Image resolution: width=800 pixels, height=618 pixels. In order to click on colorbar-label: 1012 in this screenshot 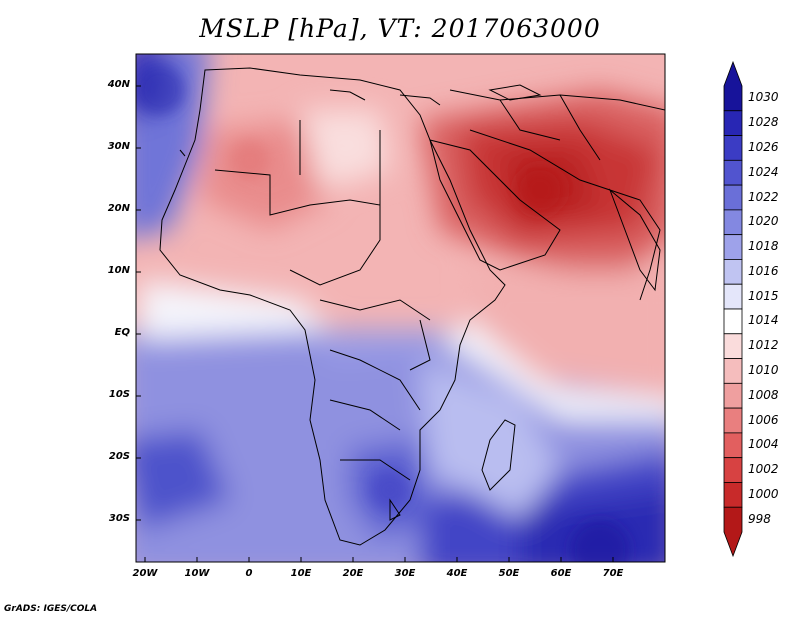, I will do `click(763, 345)`.